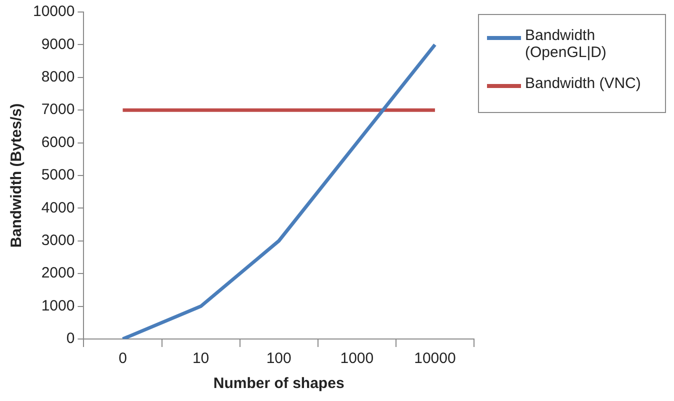  Describe the element at coordinates (58, 77) in the screenshot. I see `y-tick-label: 8000` at that location.